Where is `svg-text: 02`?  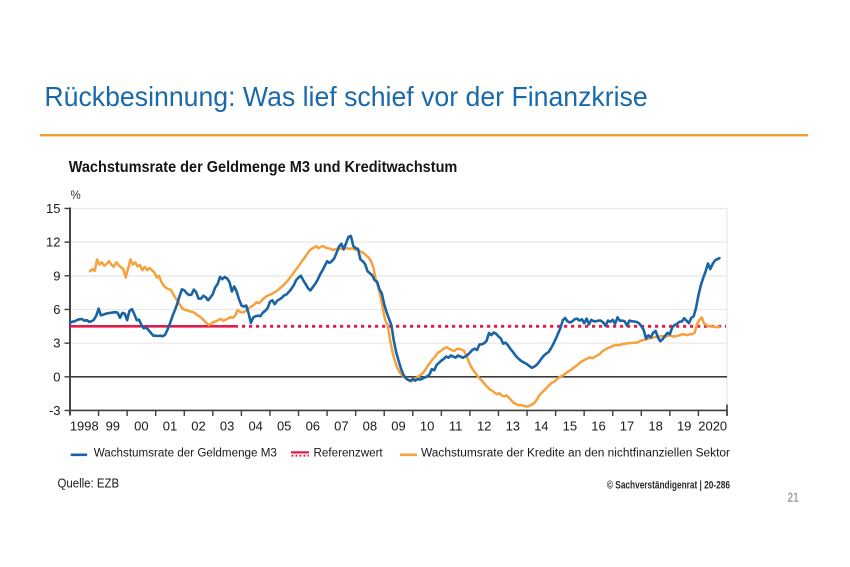 svg-text: 02 is located at coordinates (198, 425).